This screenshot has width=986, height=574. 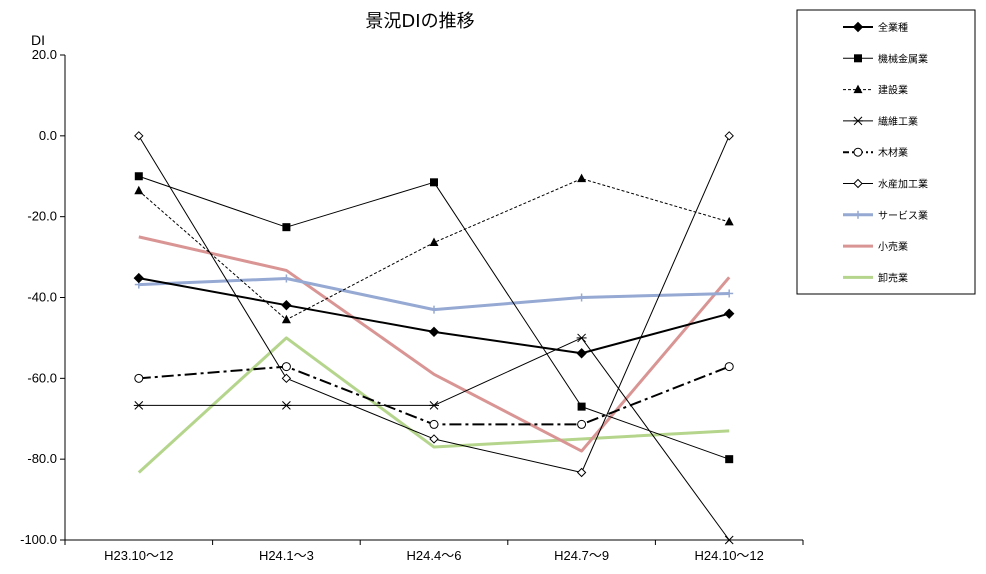 What do you see at coordinates (903, 58) in the screenshot?
I see `legend-label: 機械金属業` at bounding box center [903, 58].